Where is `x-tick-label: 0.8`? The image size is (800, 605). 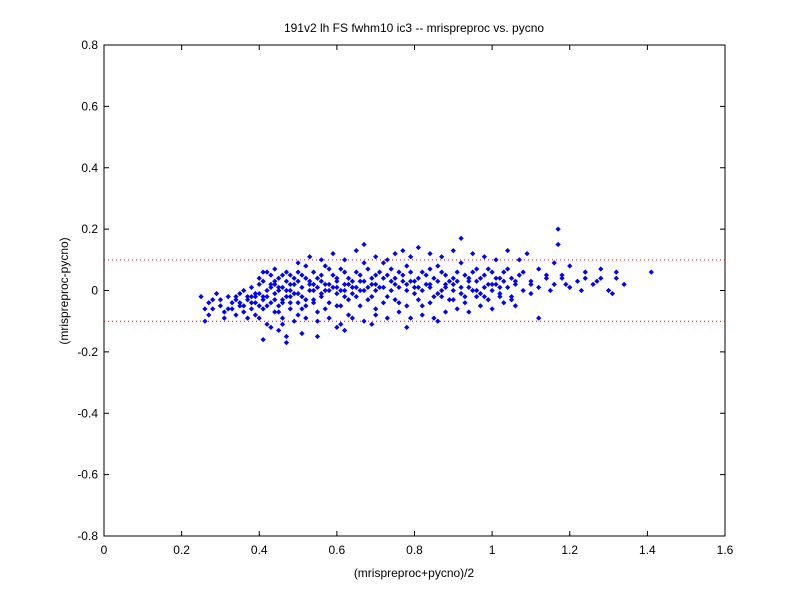
x-tick-label: 0.8 is located at coordinates (414, 550).